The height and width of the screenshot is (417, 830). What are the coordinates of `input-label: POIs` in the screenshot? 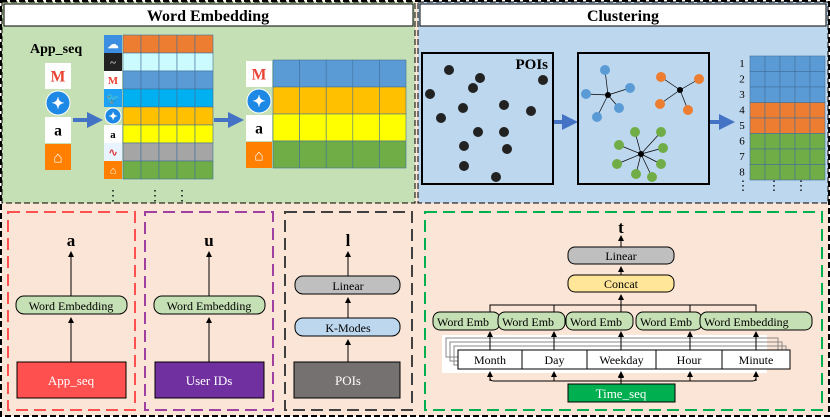 It's located at (348, 380).